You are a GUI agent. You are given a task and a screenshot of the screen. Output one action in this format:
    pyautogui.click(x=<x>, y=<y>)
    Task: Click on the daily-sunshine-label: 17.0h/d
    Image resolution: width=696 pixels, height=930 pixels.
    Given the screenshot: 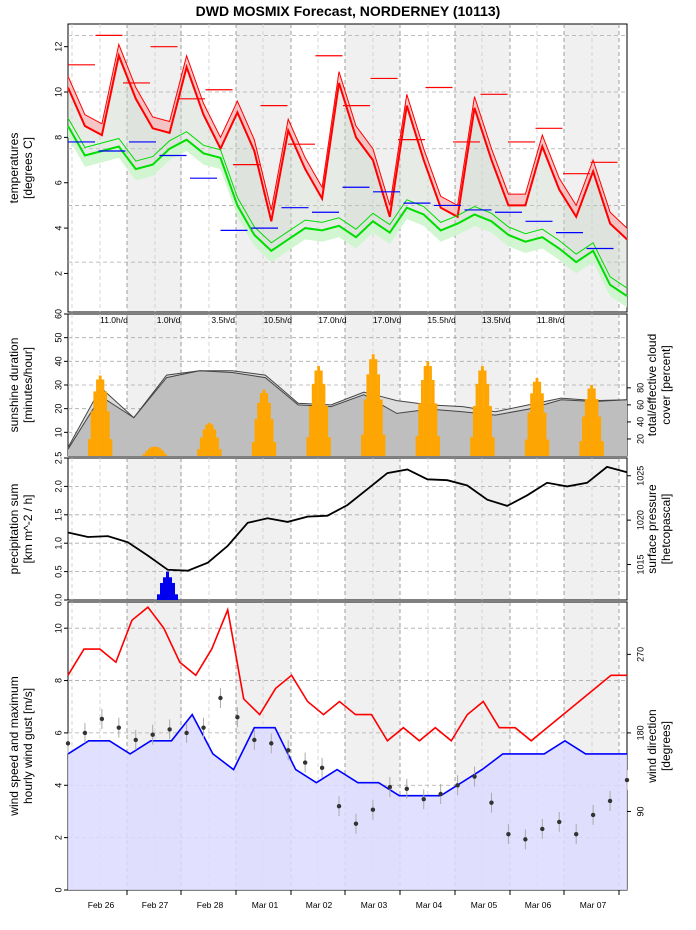 What is the action you would take?
    pyautogui.click(x=332, y=320)
    